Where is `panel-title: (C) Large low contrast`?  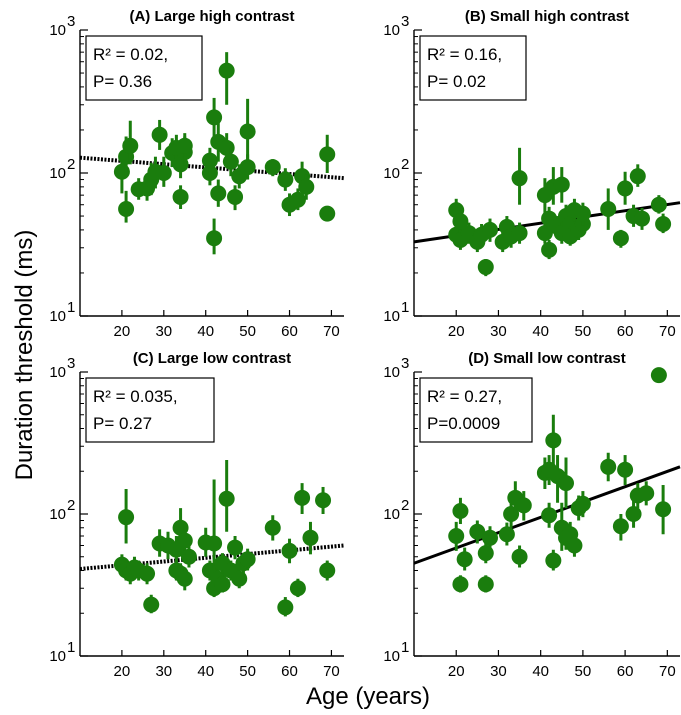
panel-title: (C) Large low contrast is located at coordinates (212, 358).